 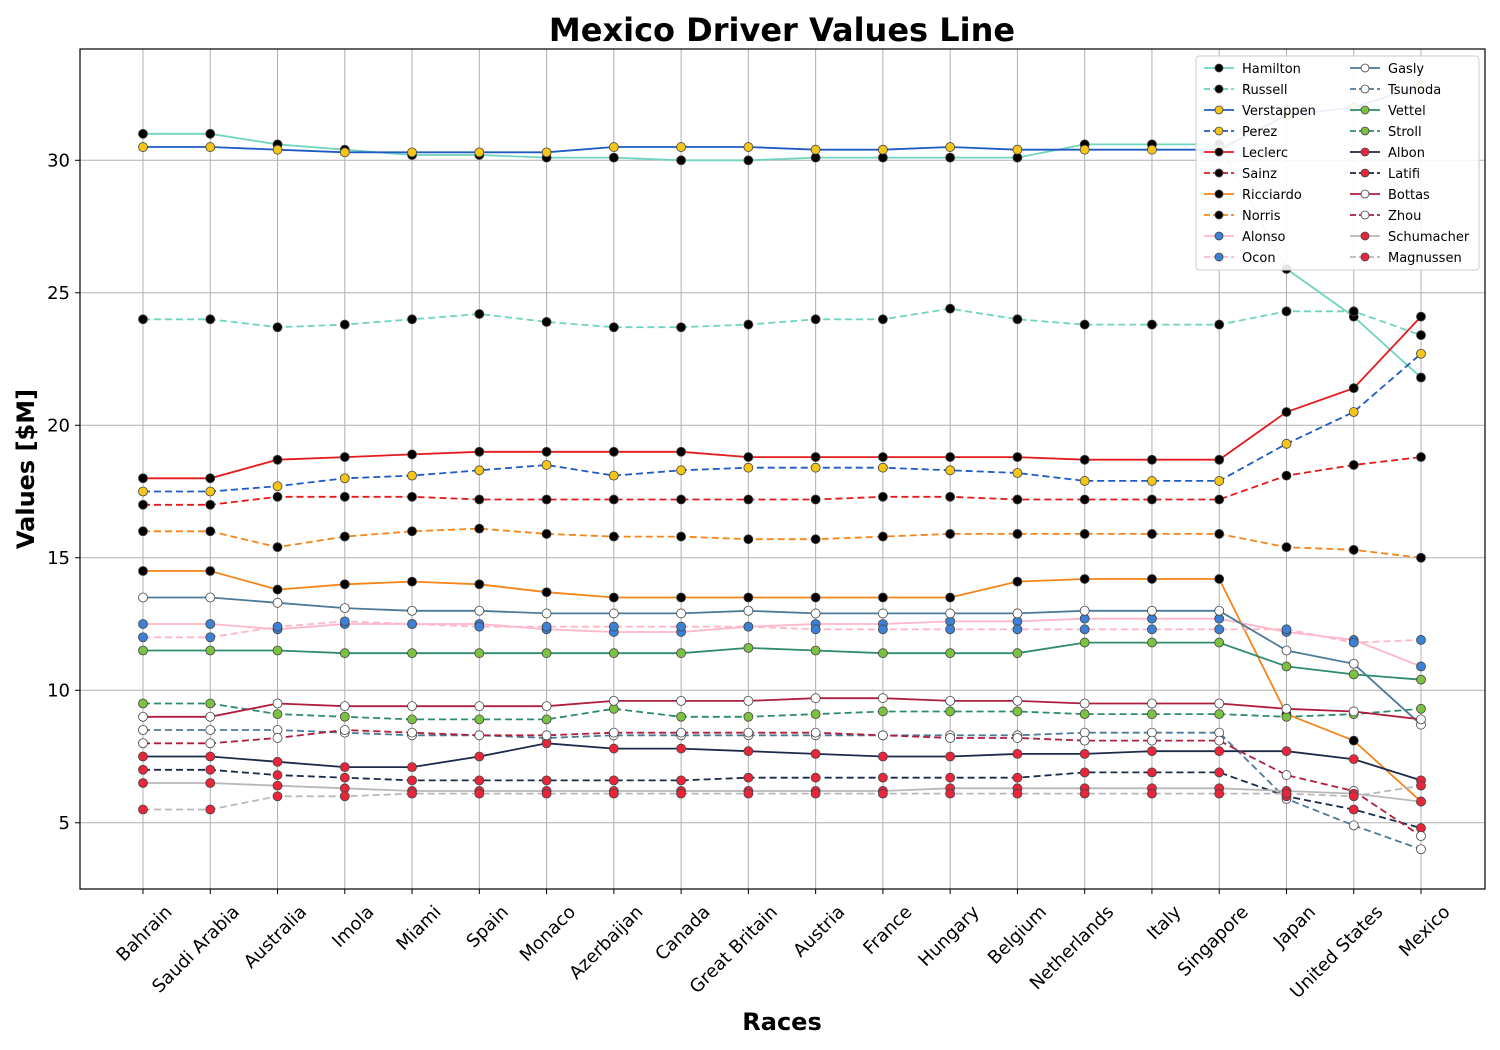 What do you see at coordinates (782, 797) in the screenshot?
I see `series-line-magnussen` at bounding box center [782, 797].